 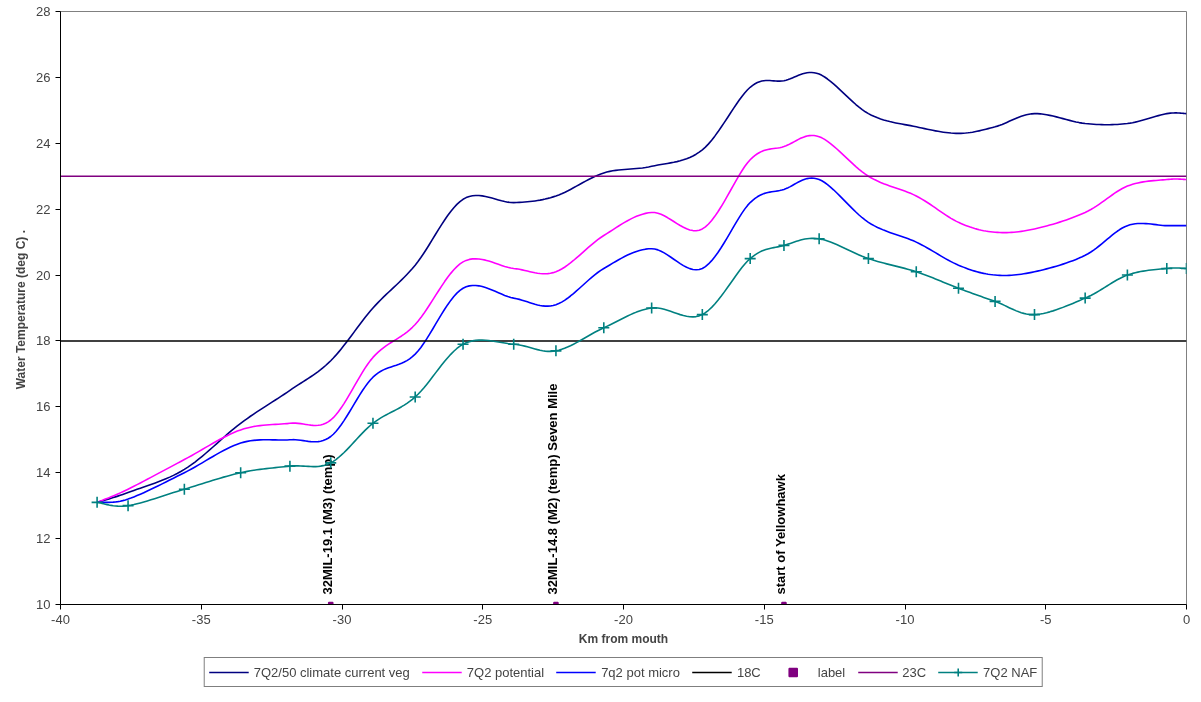 What do you see at coordinates (640, 672) in the screenshot?
I see `legend-label: 7q2 pot micro` at bounding box center [640, 672].